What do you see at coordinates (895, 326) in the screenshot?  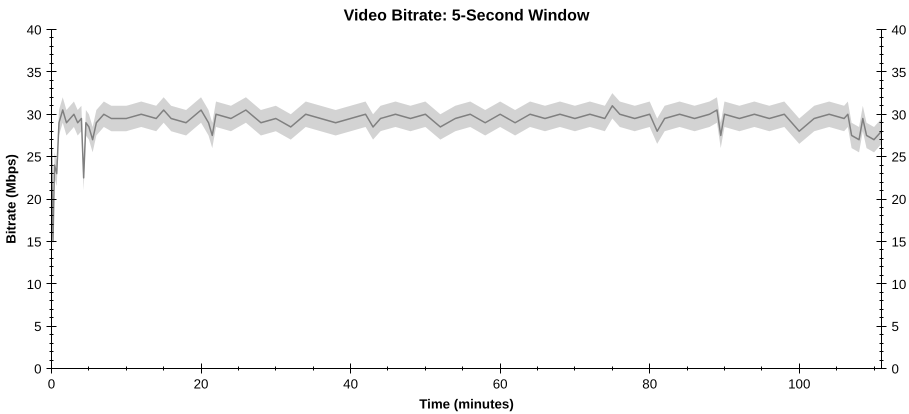 I see `y2-tick-label: 5` at bounding box center [895, 326].